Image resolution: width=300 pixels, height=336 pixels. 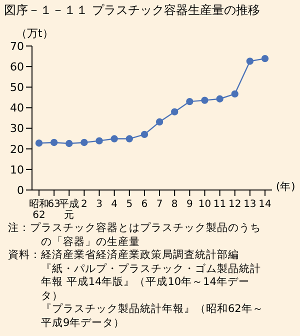 I want to click on y-tick-label: 20, so click(x=17, y=149).